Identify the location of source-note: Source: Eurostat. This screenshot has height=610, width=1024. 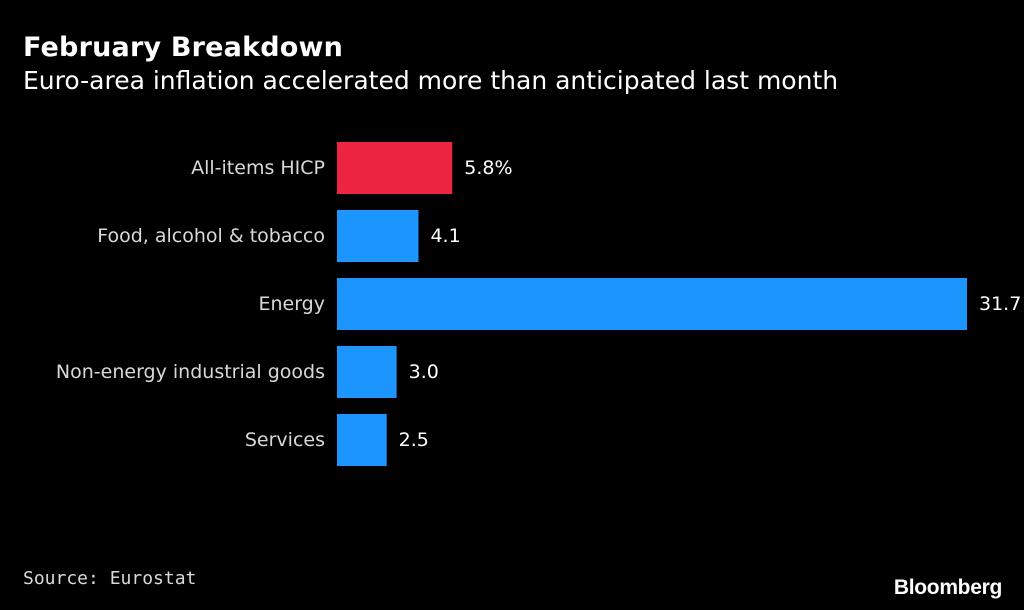
(110, 578).